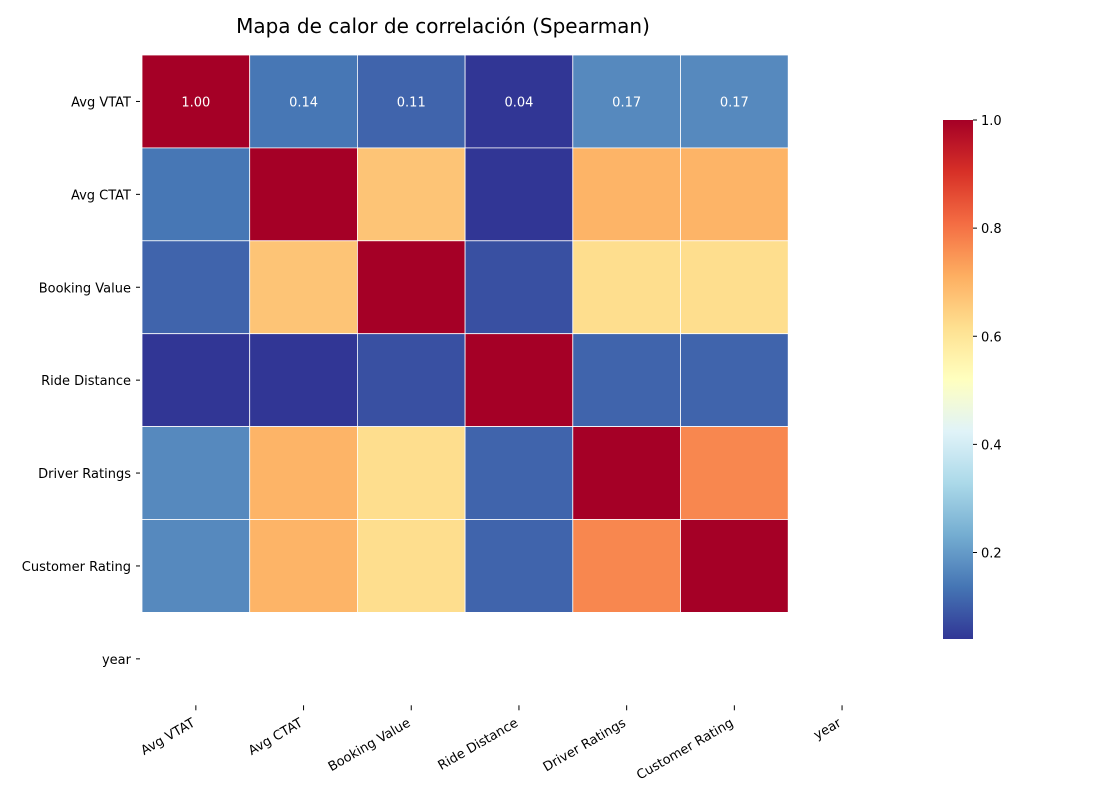 Image resolution: width=1100 pixels, height=800 pixels. What do you see at coordinates (464, 102) in the screenshot?
I see `cell-annotations: 1.00 0.14 0.11 0.04 0.17 0.17` at bounding box center [464, 102].